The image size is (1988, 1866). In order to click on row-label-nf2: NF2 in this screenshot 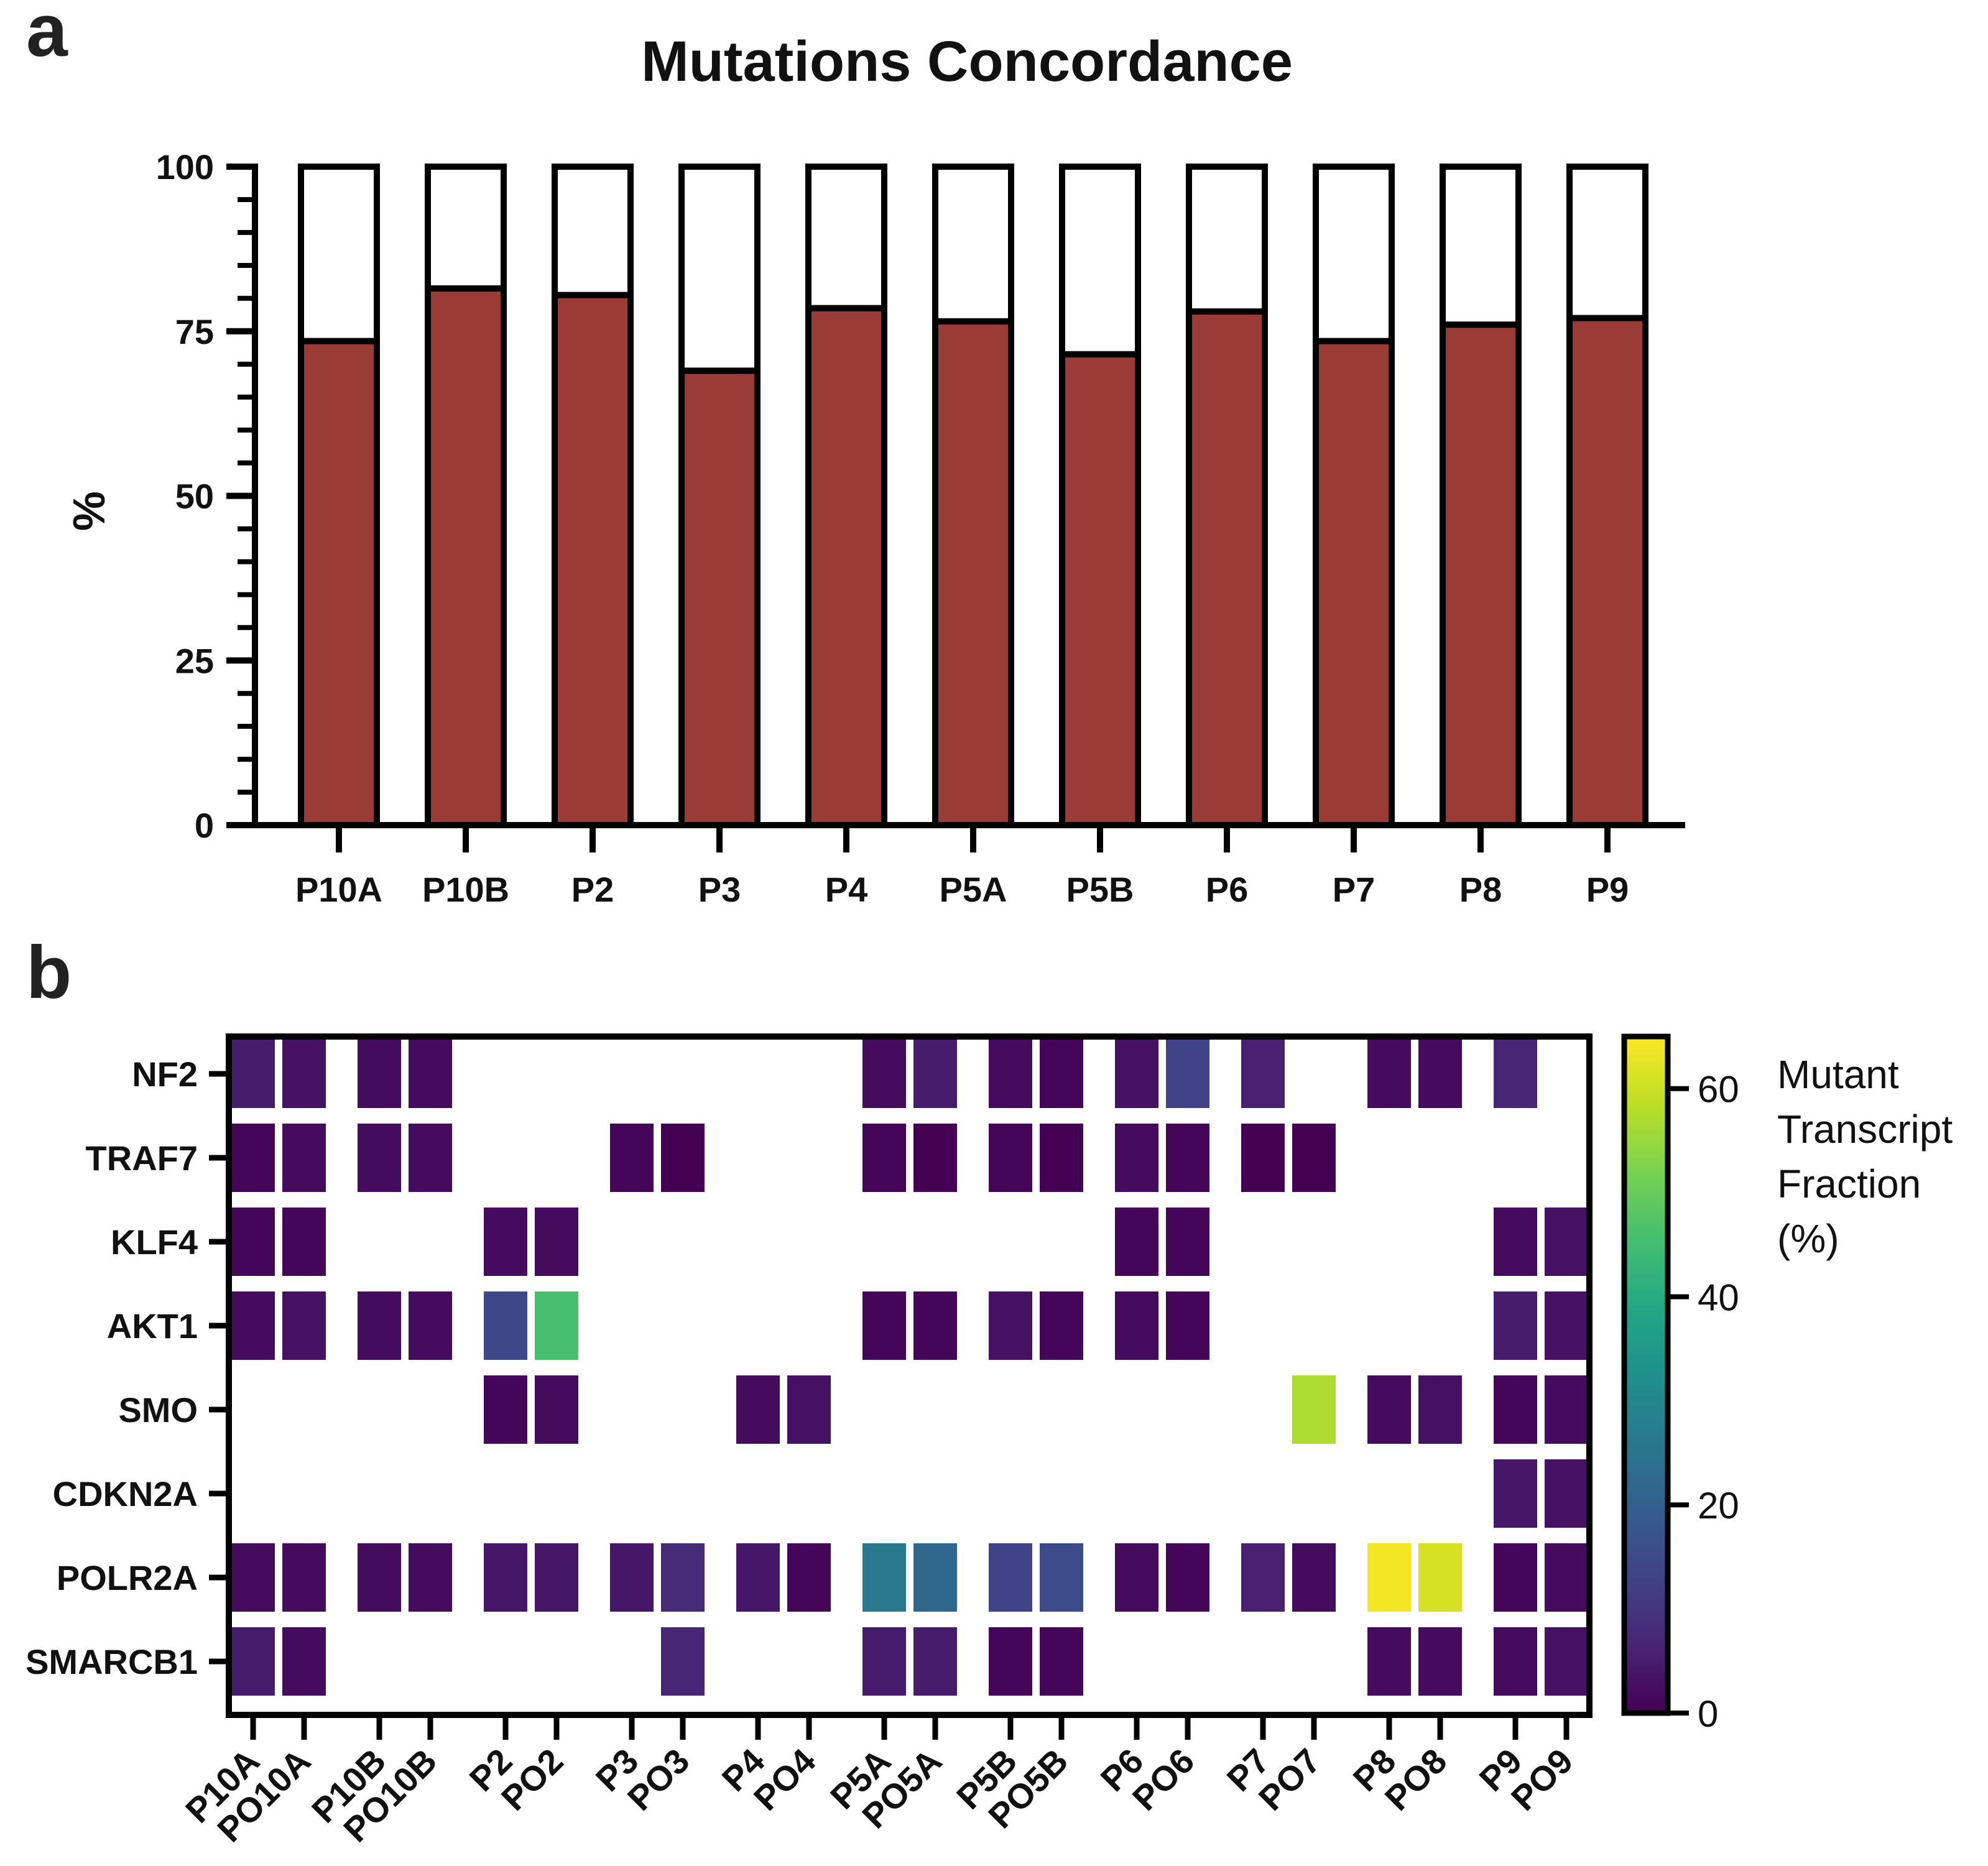, I will do `click(165, 1075)`.